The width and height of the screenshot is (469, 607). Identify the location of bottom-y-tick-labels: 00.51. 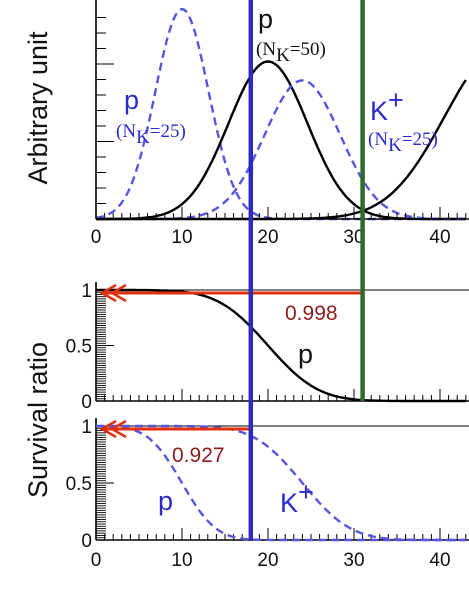
(79, 484).